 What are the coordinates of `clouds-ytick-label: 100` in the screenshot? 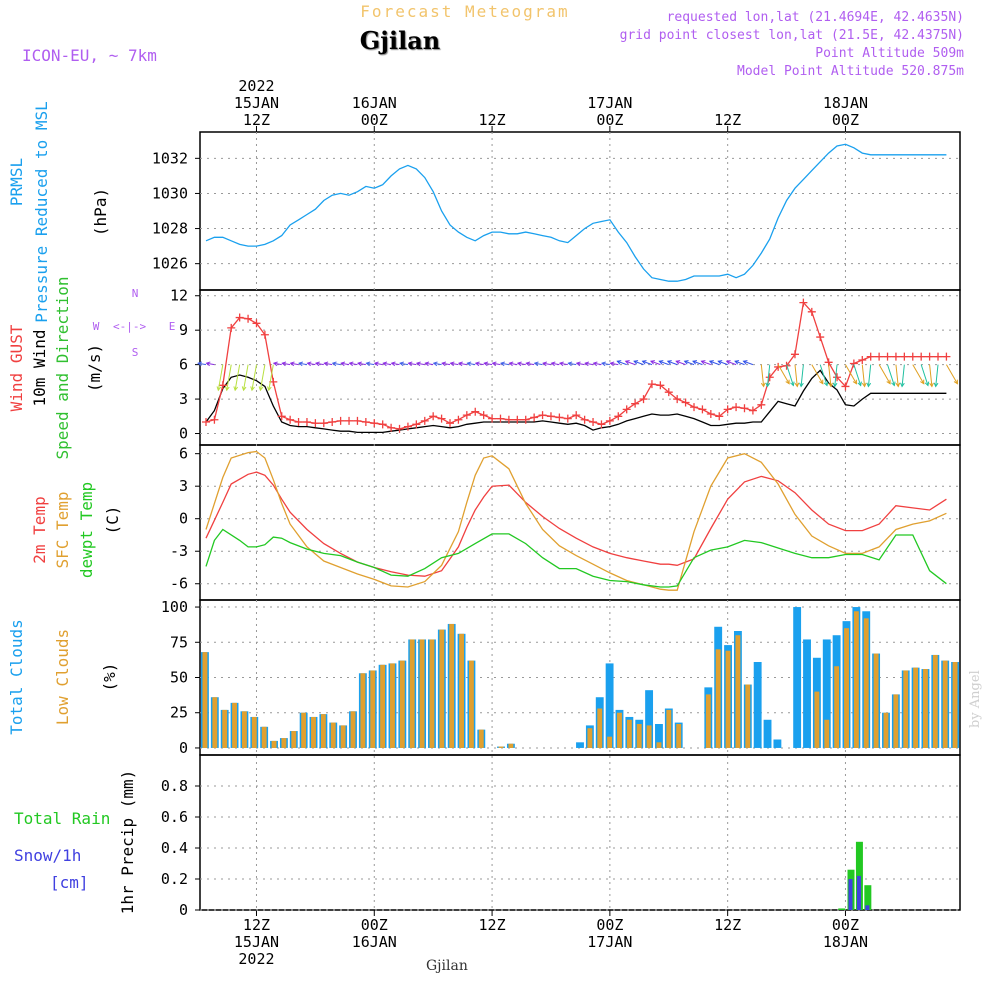 It's located at (174, 607).